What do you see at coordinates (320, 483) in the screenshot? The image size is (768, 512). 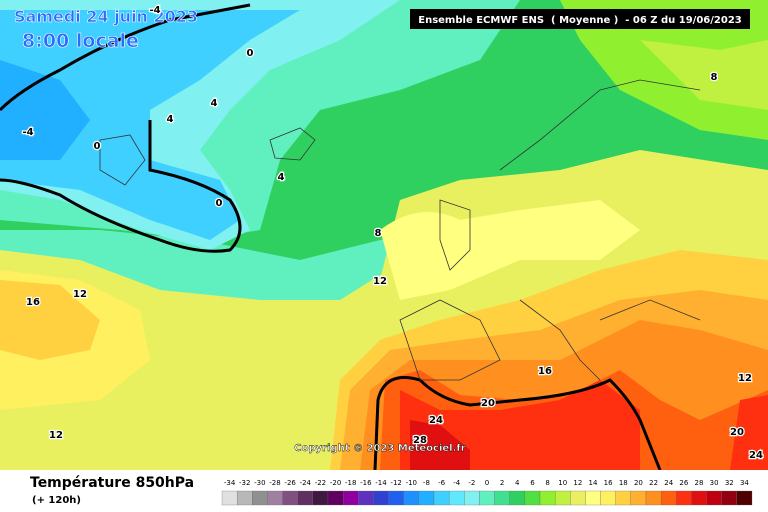 I see `legend-tick-label: -22` at bounding box center [320, 483].